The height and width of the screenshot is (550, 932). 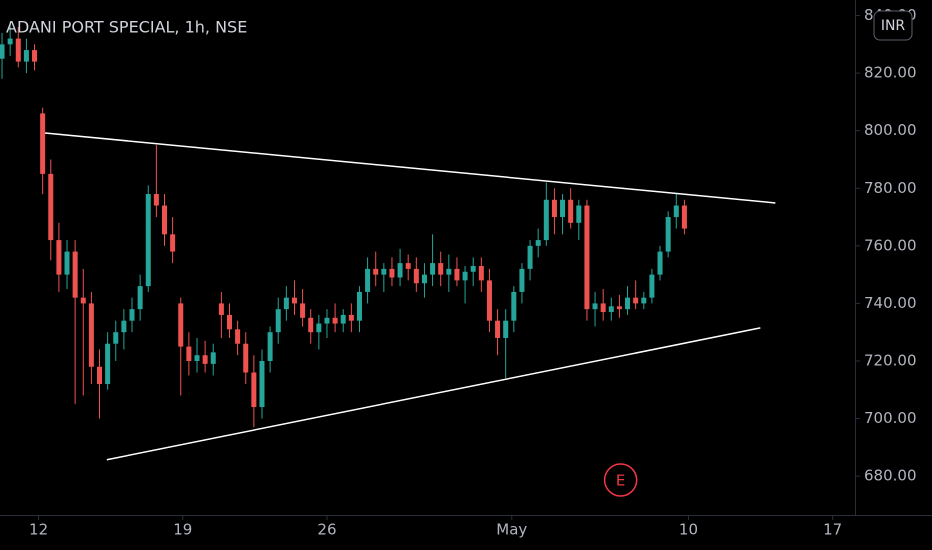 I want to click on earnings-label: E, so click(x=620, y=481).